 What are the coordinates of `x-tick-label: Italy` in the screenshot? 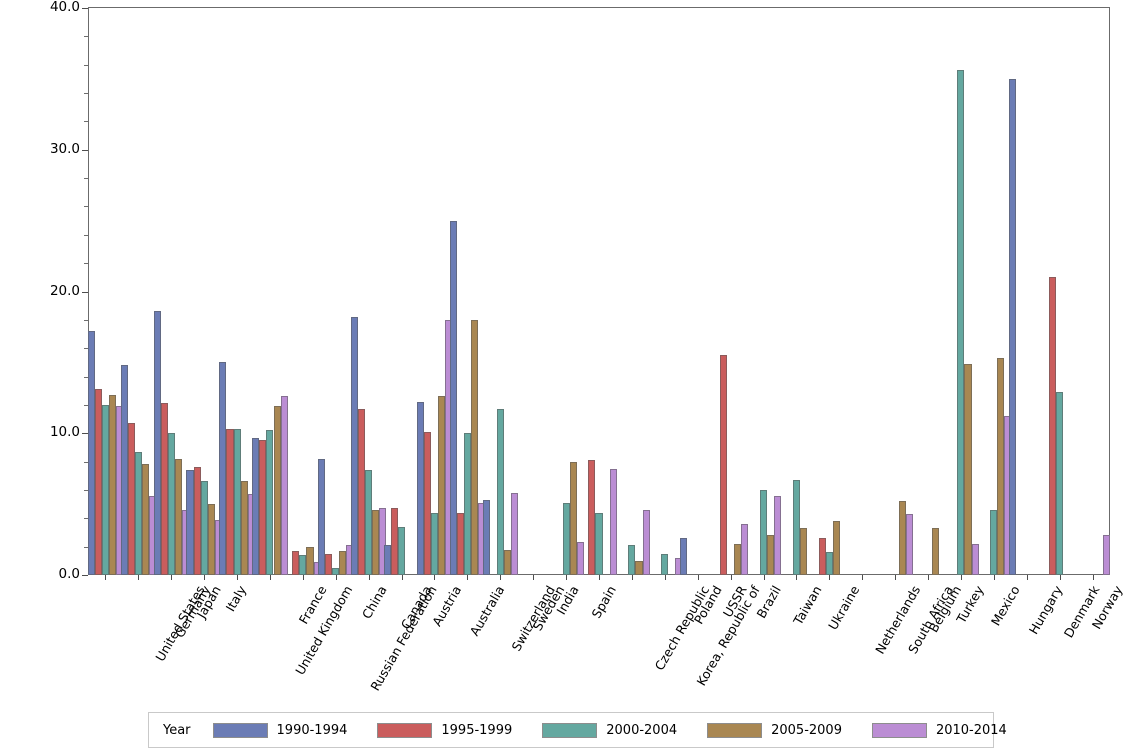 It's located at (236, 598).